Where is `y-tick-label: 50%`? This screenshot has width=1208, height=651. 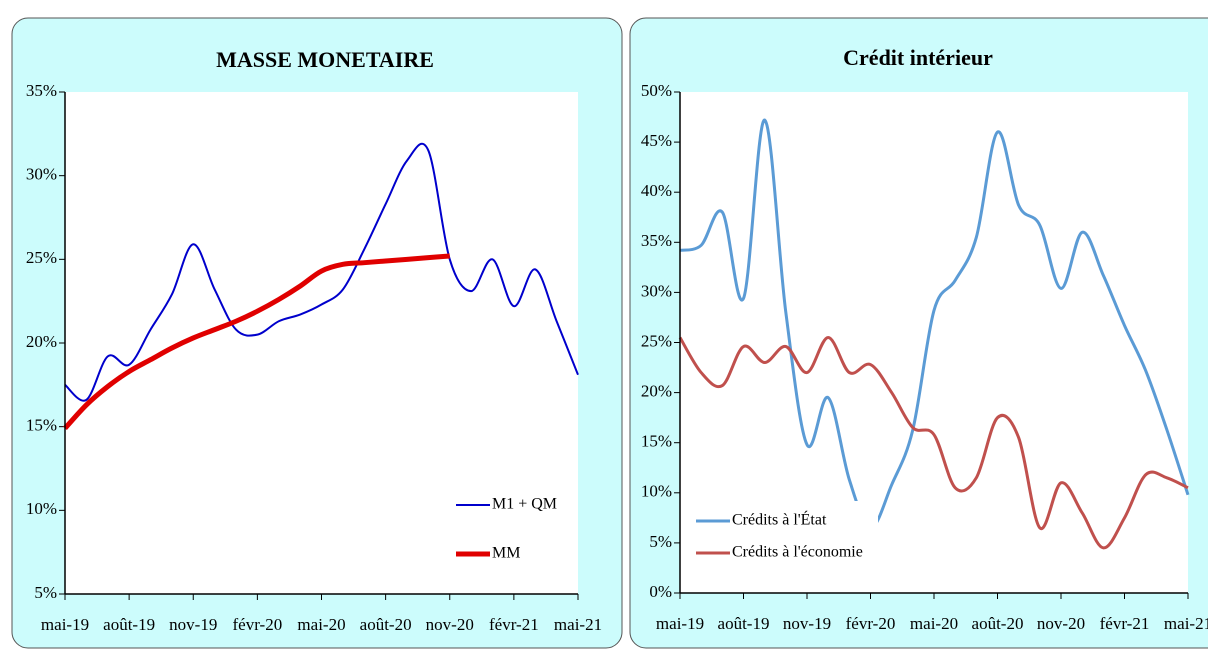
y-tick-label: 50% is located at coordinates (656, 90).